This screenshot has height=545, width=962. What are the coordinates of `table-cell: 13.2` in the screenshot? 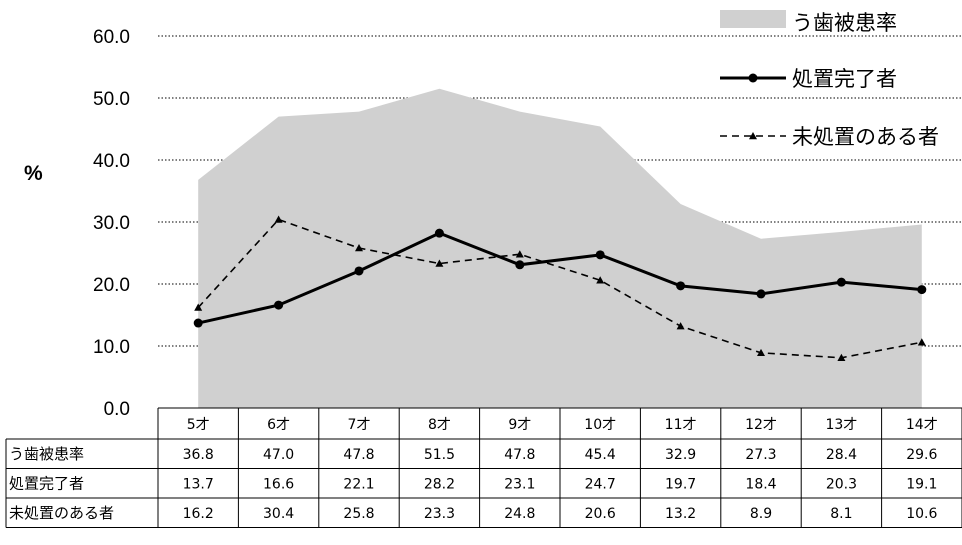 It's located at (680, 514).